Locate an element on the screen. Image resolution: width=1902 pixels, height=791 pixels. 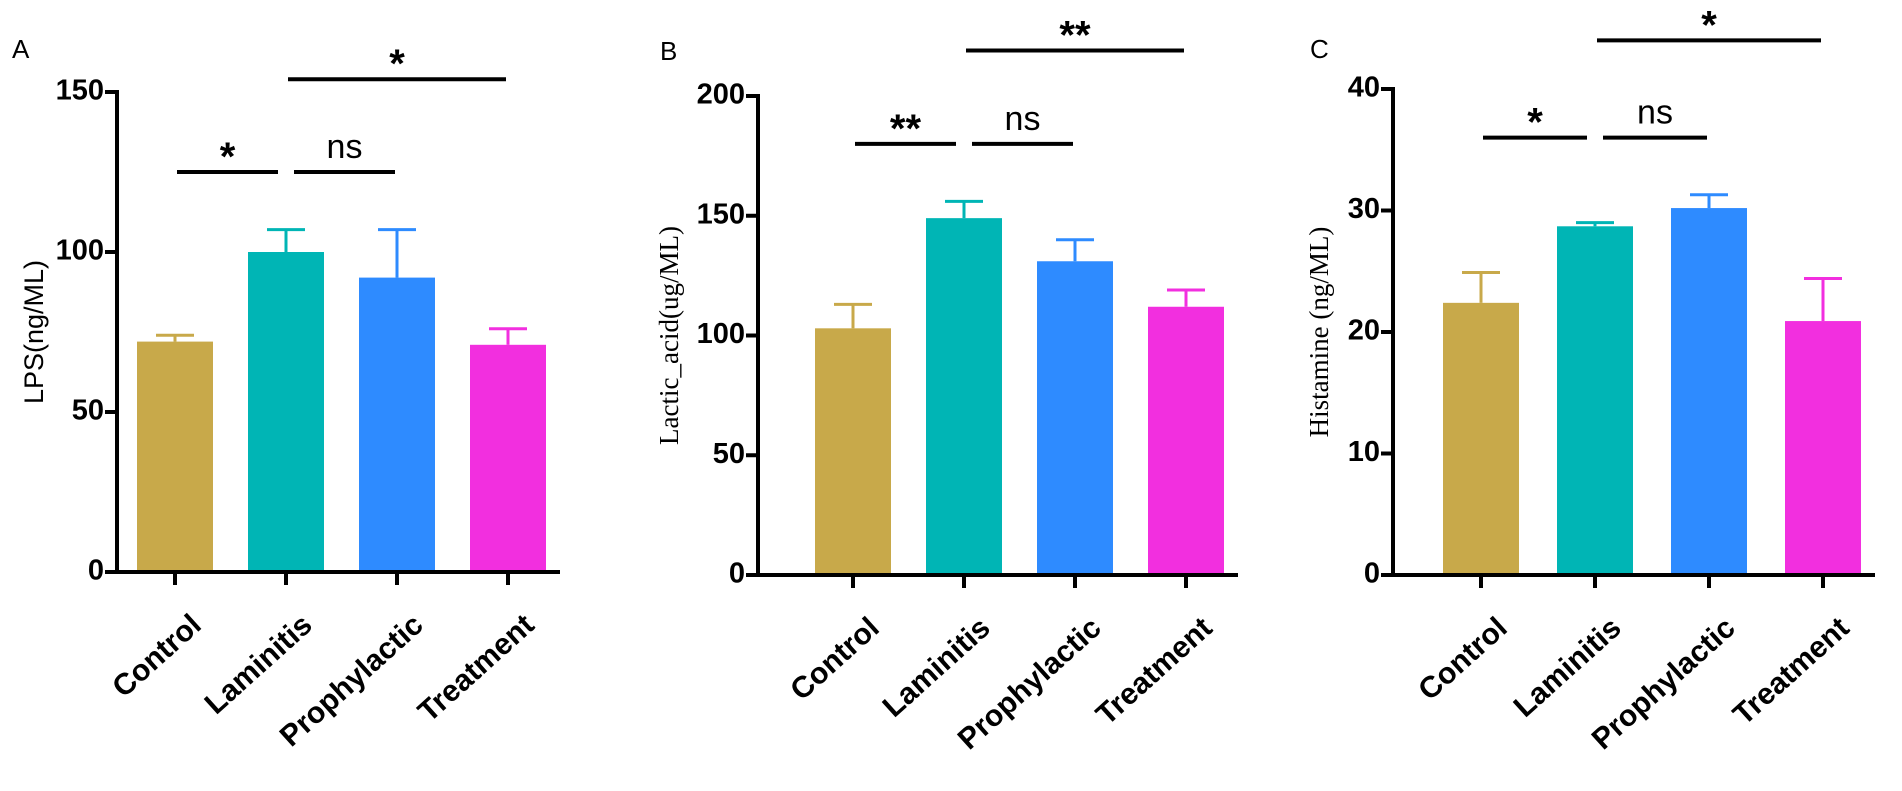
category-label: Laminitis is located at coordinates (1568, 667).